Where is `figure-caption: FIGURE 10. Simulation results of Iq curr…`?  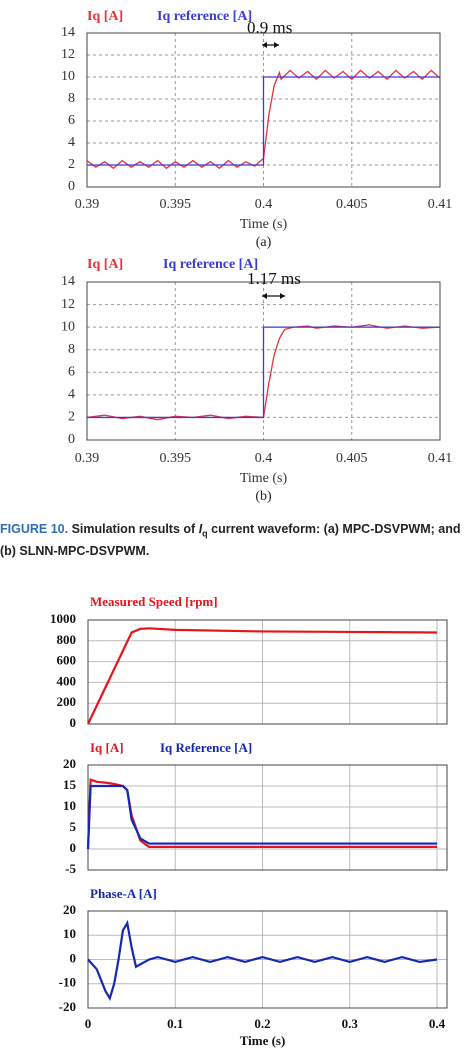
figure-caption: FIGURE 10. Simulation results of Iq curr… is located at coordinates (237, 540).